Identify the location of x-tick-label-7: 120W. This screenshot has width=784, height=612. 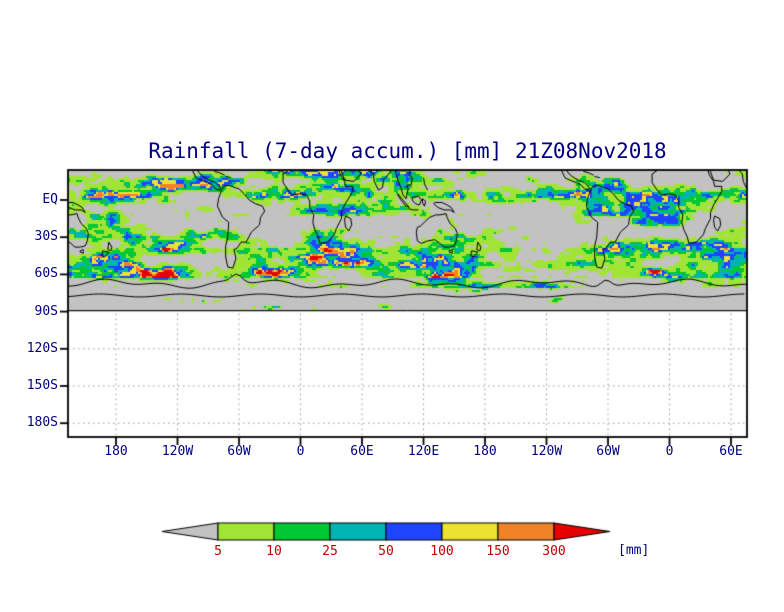
(546, 451).